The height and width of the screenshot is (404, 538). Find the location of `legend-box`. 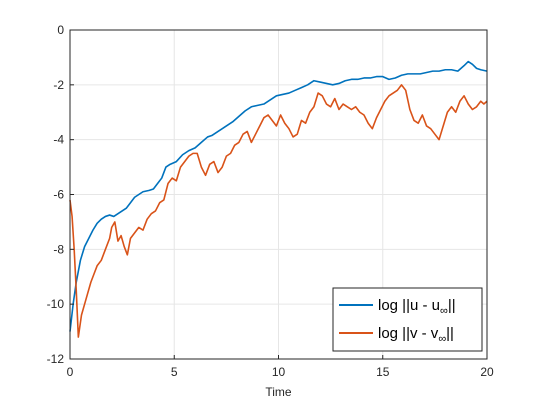

legend-box is located at coordinates (407, 319).